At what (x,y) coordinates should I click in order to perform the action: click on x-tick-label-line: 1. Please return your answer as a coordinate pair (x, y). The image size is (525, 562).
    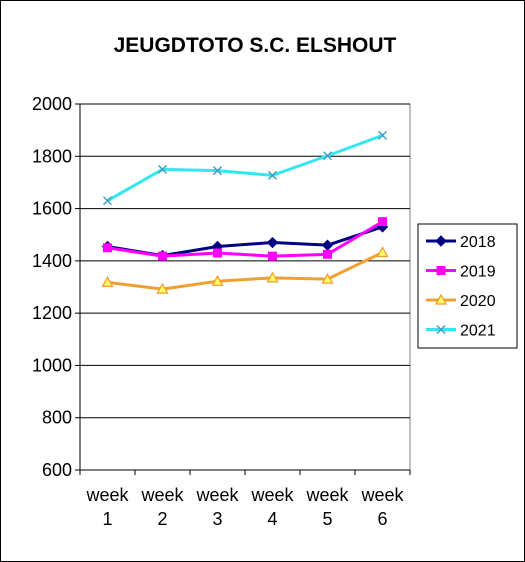
    Looking at the image, I should click on (107, 519).